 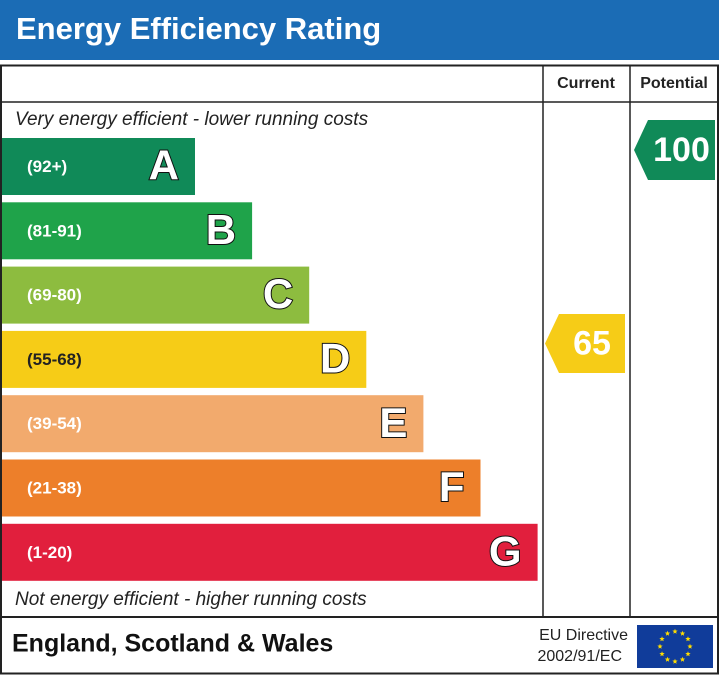 I want to click on column-header: Potential, so click(x=674, y=83).